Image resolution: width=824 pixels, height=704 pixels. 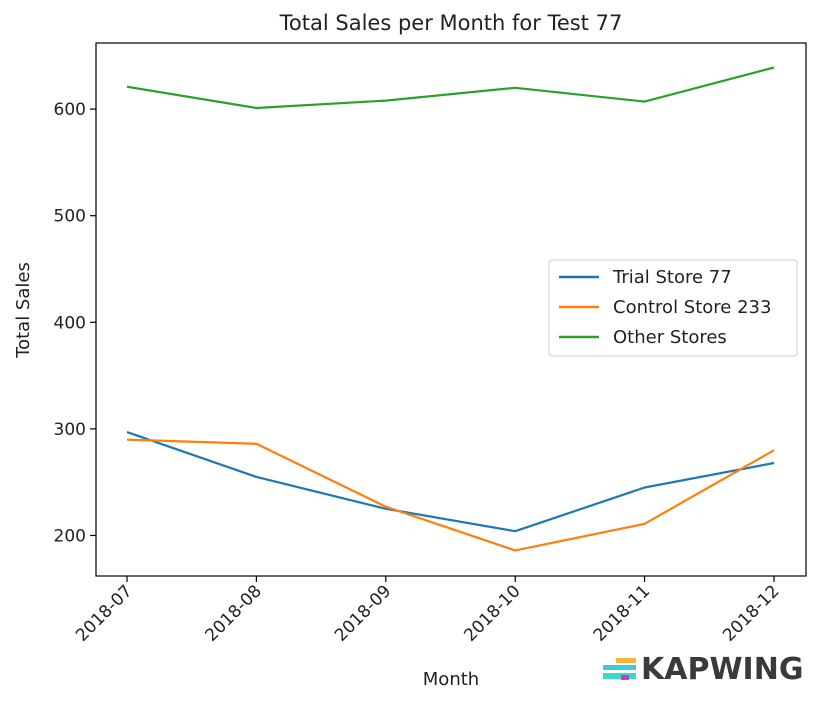 What do you see at coordinates (70, 323) in the screenshot?
I see `y-tick-label: 400` at bounding box center [70, 323].